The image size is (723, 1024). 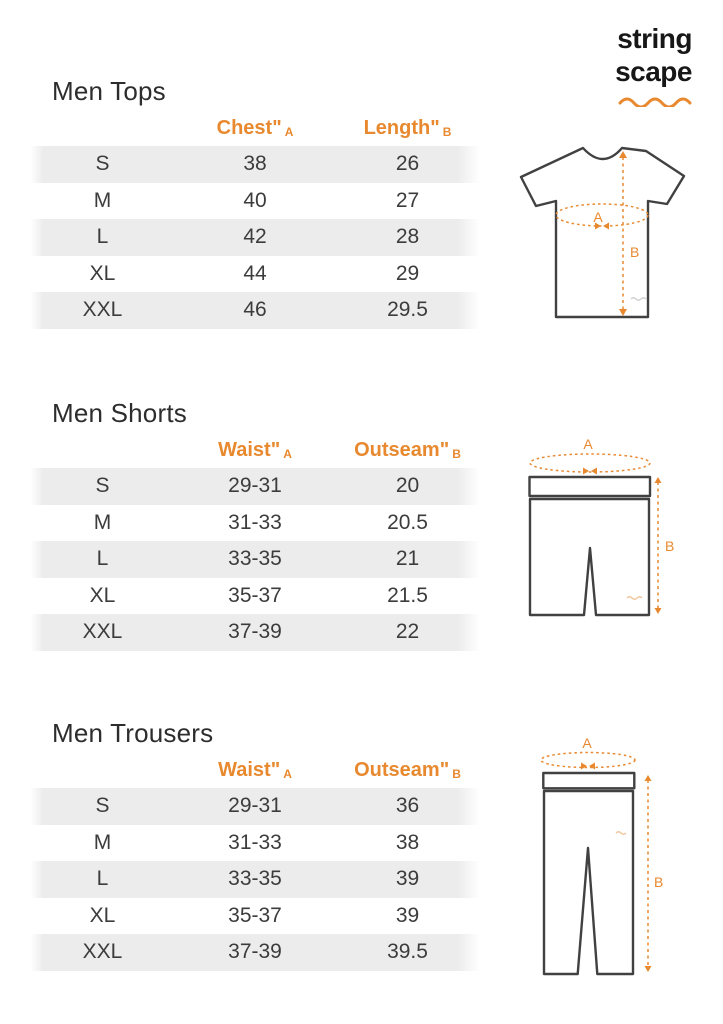 I want to click on table-row: S 29-31 36, so click(x=255, y=806).